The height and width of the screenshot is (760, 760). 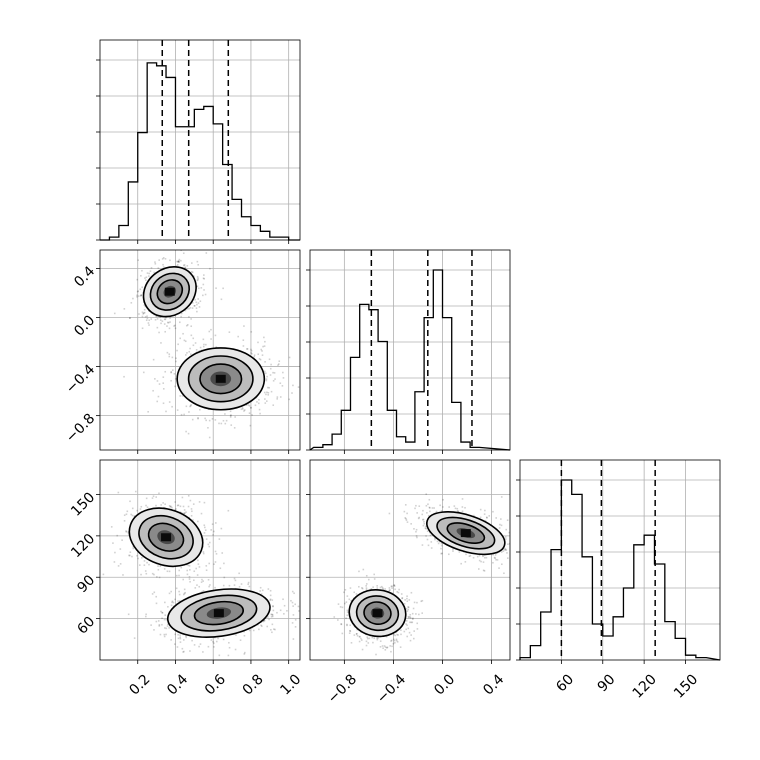 What do you see at coordinates (80, 428) in the screenshot?
I see `y-tick-label: −0.8` at bounding box center [80, 428].